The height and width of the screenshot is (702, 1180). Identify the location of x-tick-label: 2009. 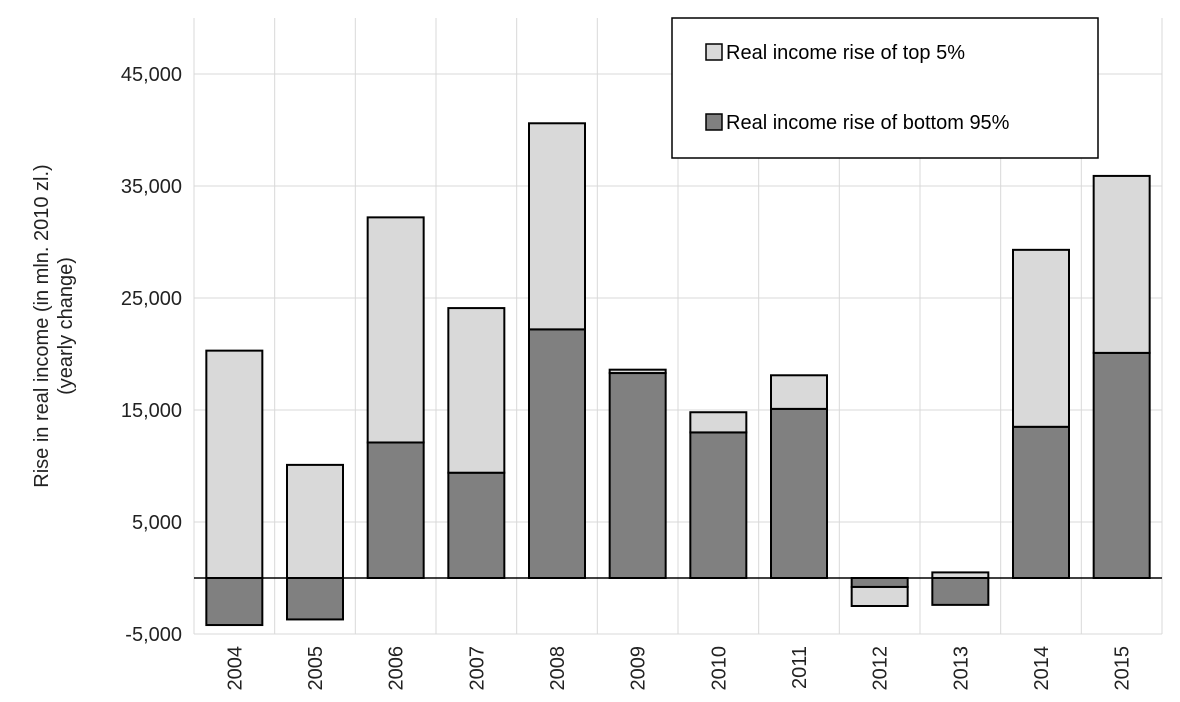
(639, 668).